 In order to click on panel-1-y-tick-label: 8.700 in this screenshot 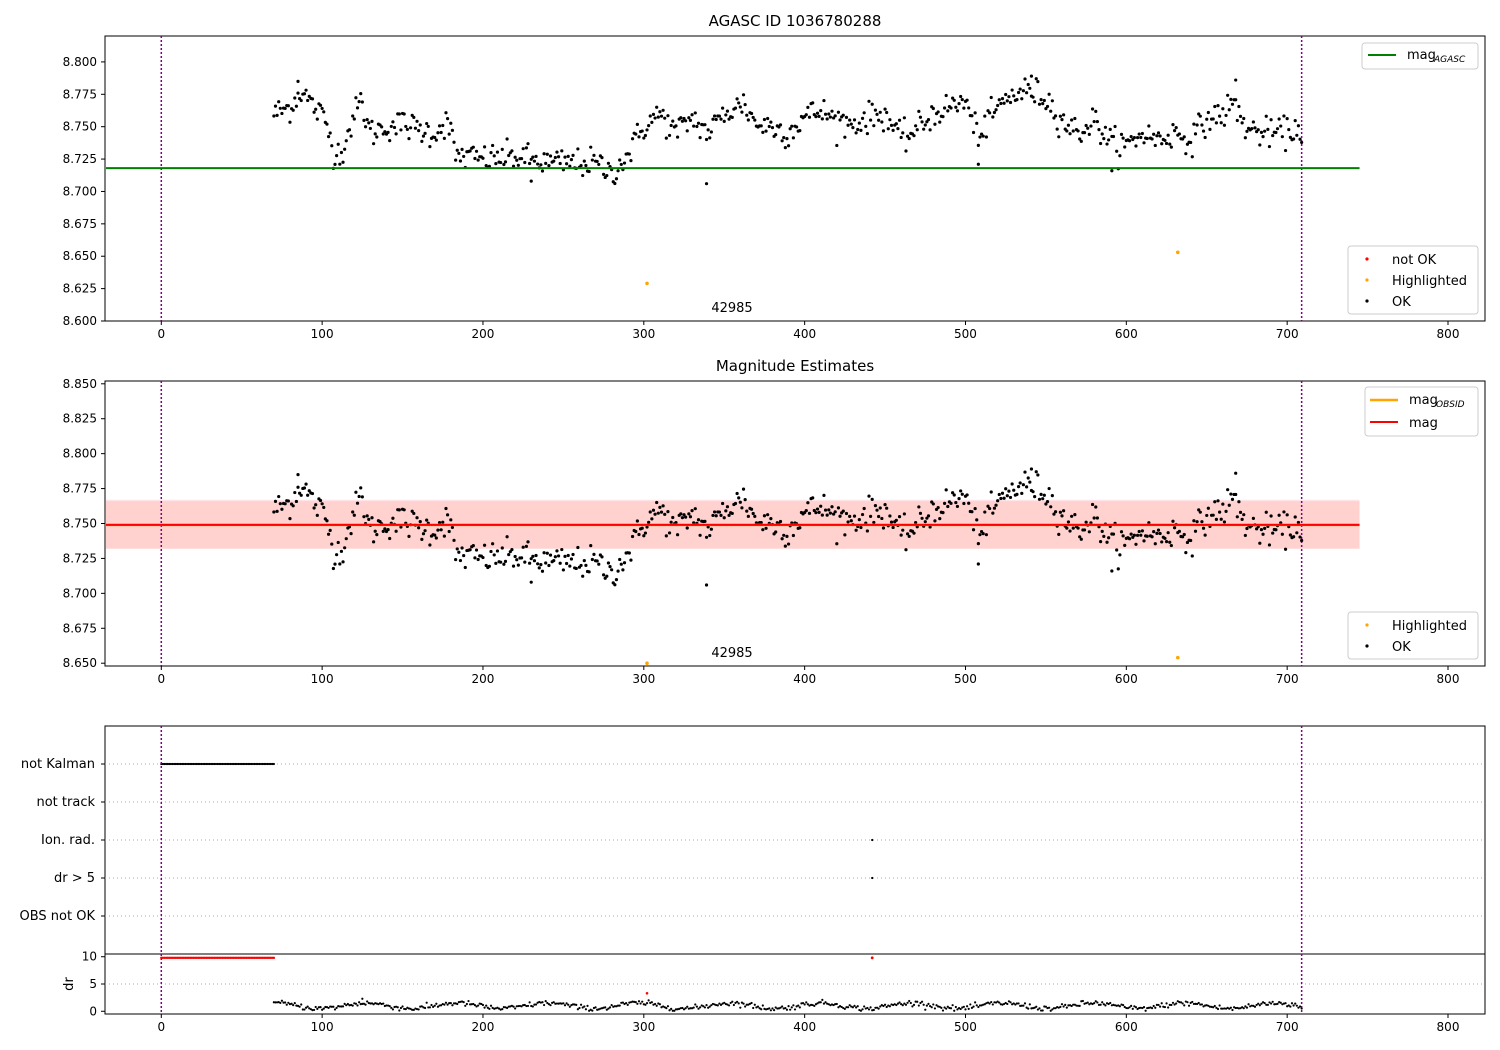, I will do `click(80, 191)`.